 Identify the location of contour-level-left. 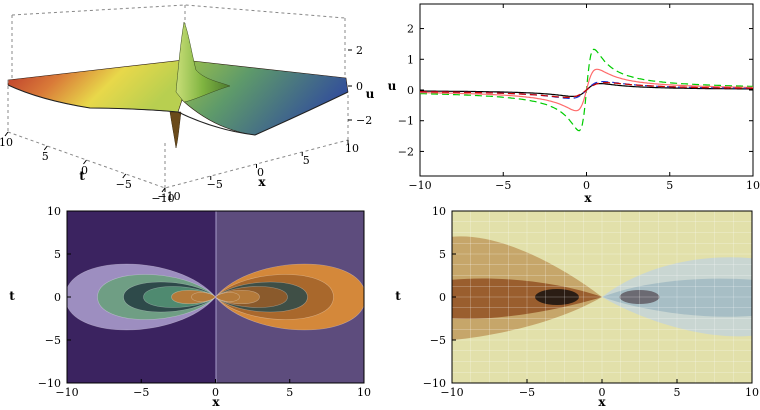
(203, 297).